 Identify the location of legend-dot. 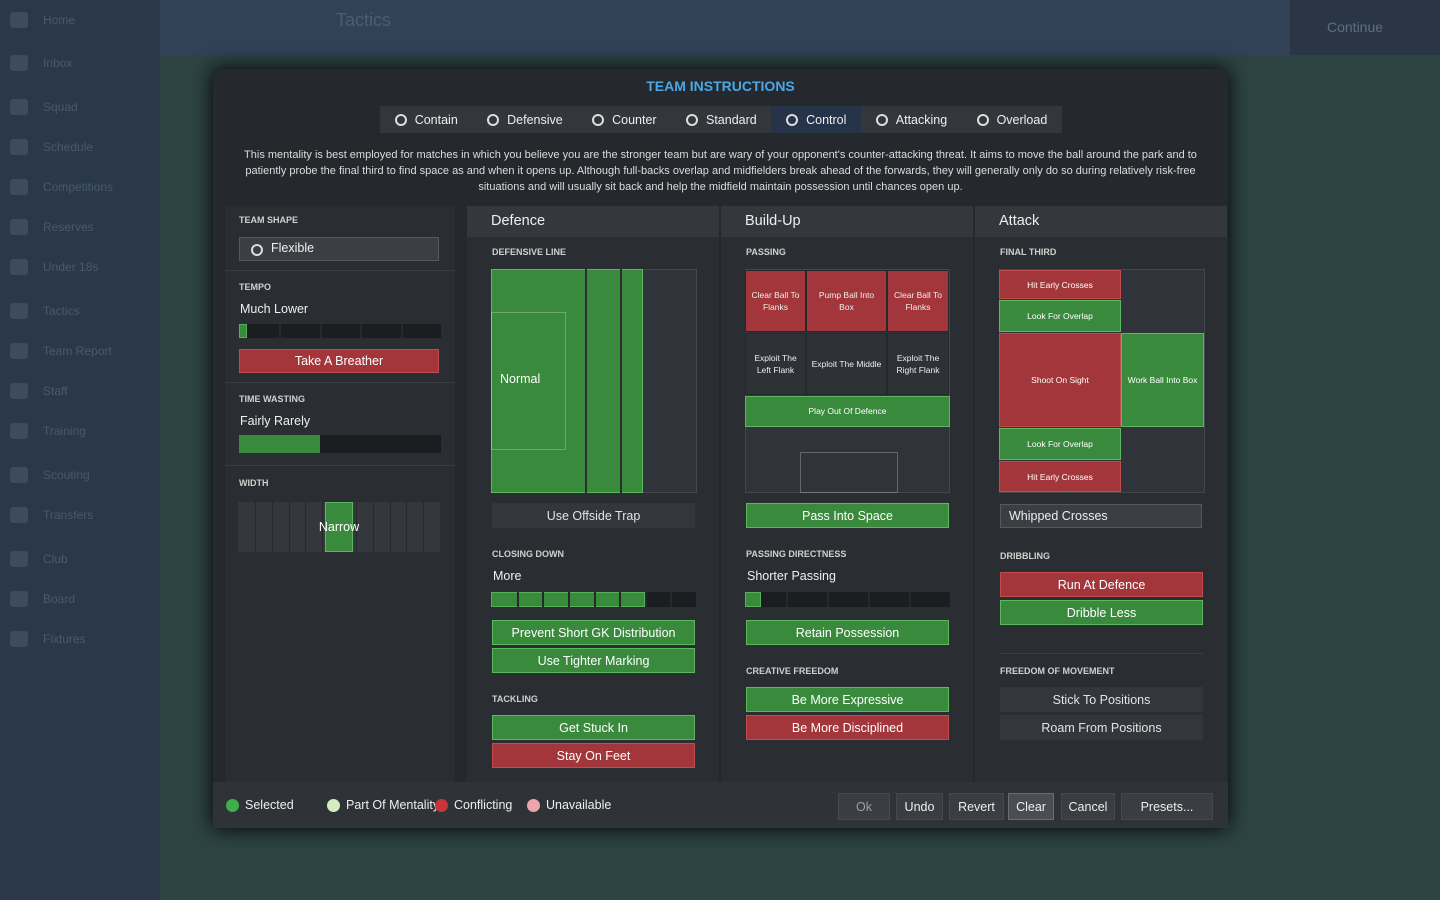
(333, 805).